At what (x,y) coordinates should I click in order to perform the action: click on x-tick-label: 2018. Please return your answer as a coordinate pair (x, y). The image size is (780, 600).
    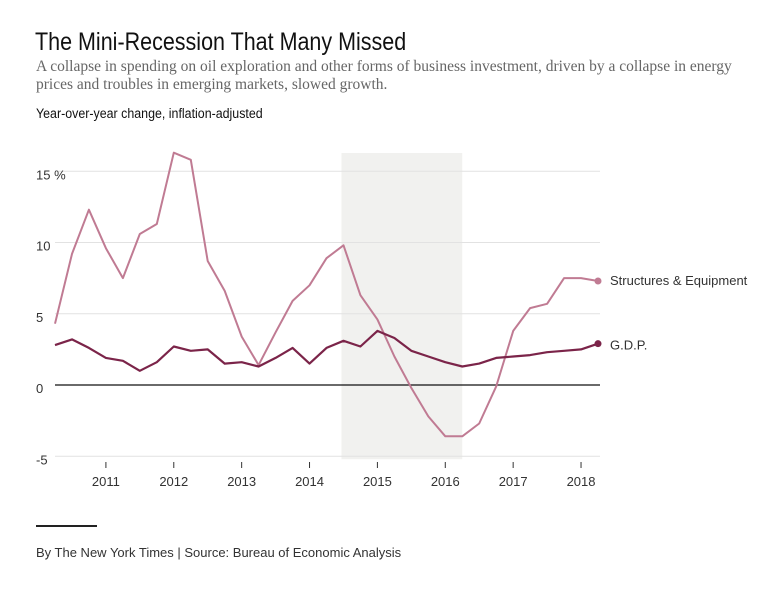
    Looking at the image, I should click on (581, 481).